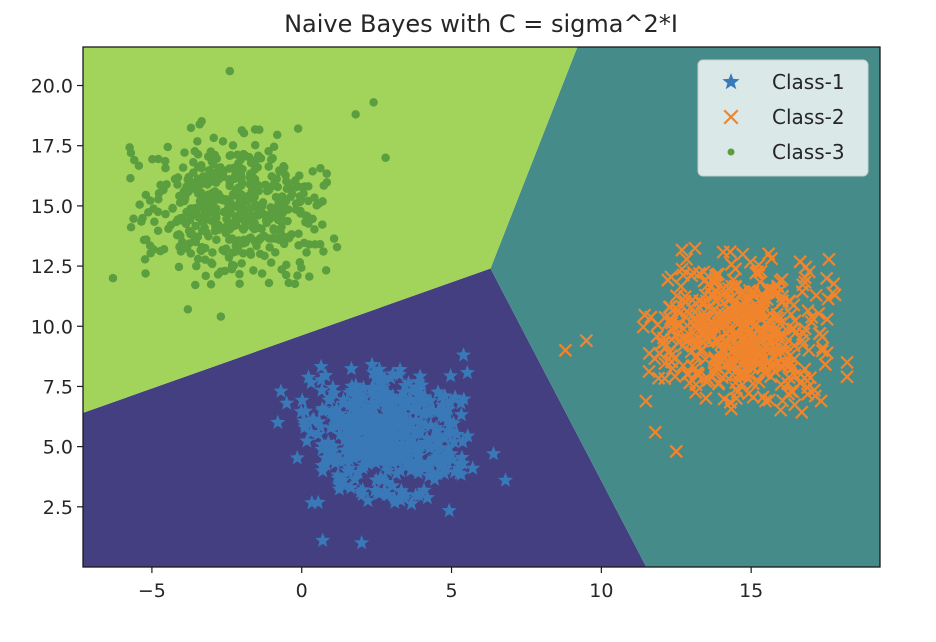  Describe the element at coordinates (52, 207) in the screenshot. I see `y-tick-label: 15.0` at that location.